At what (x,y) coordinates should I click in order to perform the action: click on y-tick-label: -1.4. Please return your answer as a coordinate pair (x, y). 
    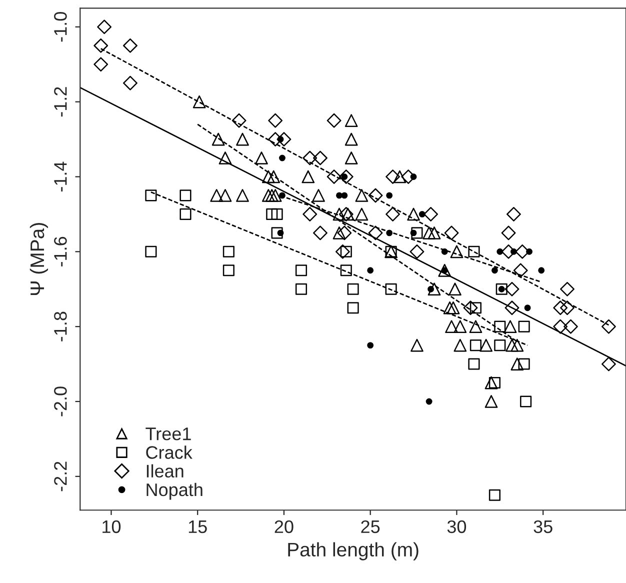
    Looking at the image, I should click on (60, 177).